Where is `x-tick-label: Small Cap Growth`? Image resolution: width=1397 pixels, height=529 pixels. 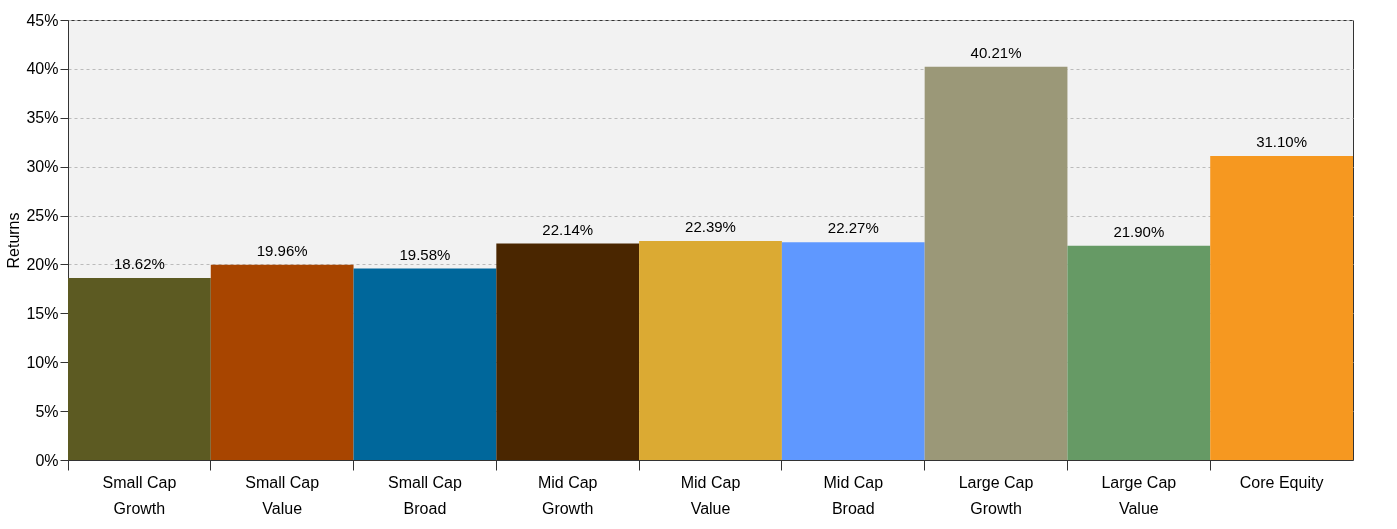 x-tick-label: Small Cap Growth is located at coordinates (139, 495).